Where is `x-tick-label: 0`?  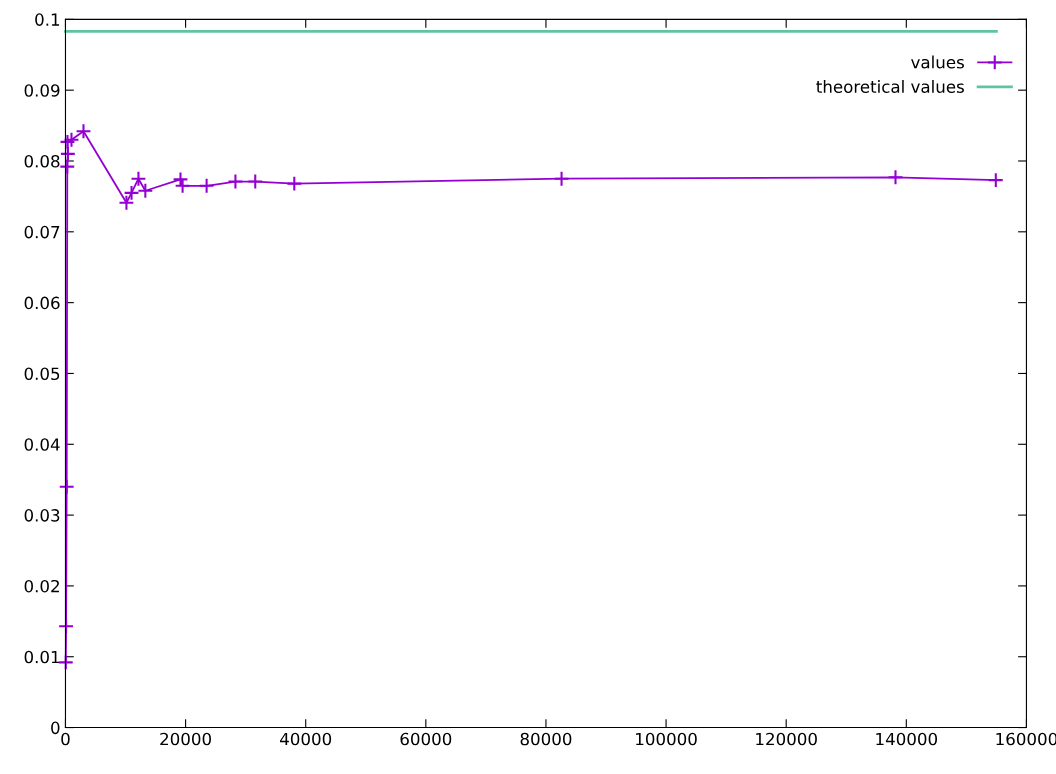
x-tick-label: 0 is located at coordinates (65, 739).